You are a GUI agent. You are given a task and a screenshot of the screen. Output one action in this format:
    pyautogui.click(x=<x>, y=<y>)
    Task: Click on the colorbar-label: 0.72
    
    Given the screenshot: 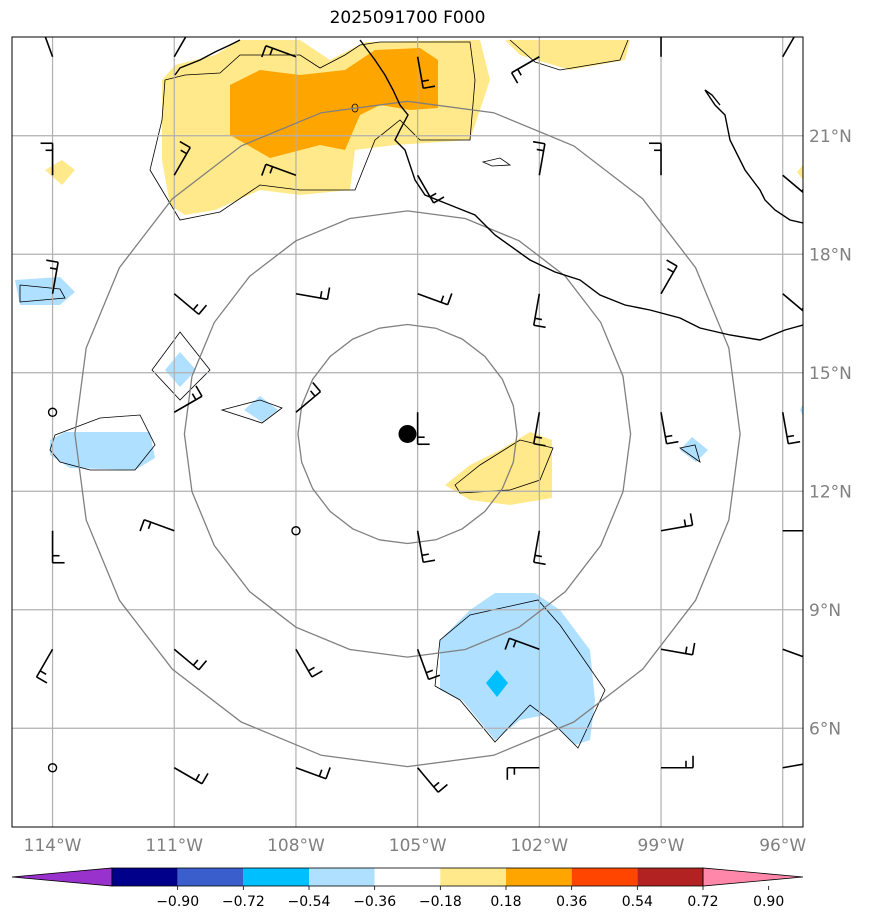 What is the action you would take?
    pyautogui.click(x=702, y=902)
    